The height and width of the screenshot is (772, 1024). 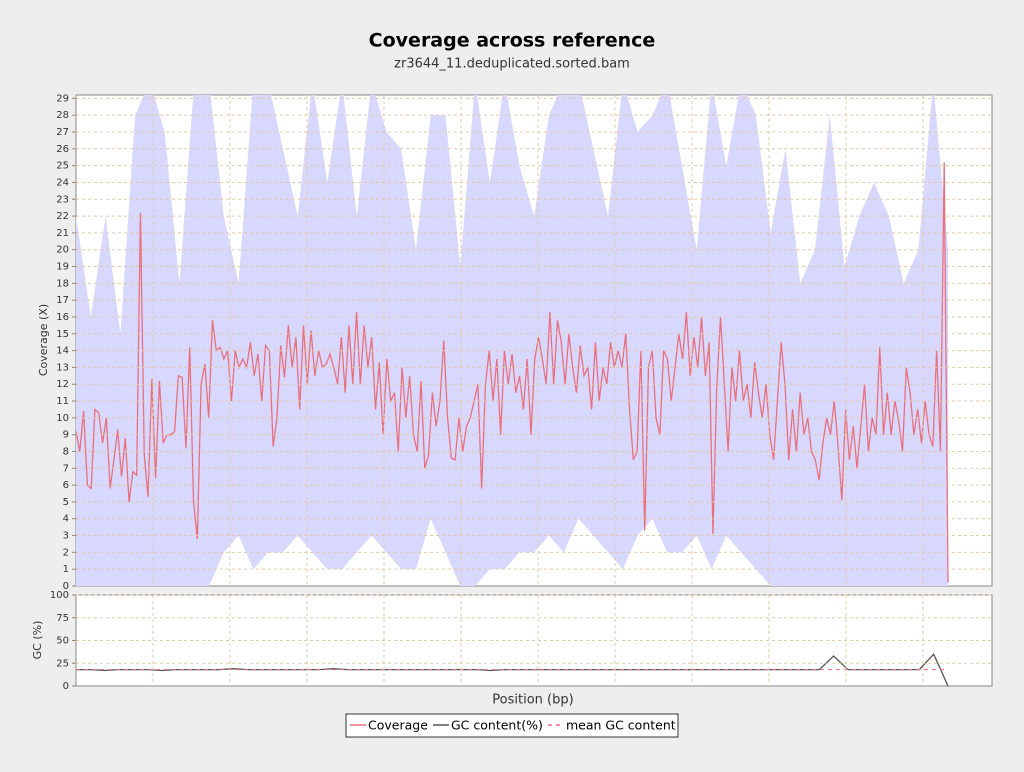 What do you see at coordinates (62, 250) in the screenshot?
I see `y-tick-label: 20` at bounding box center [62, 250].